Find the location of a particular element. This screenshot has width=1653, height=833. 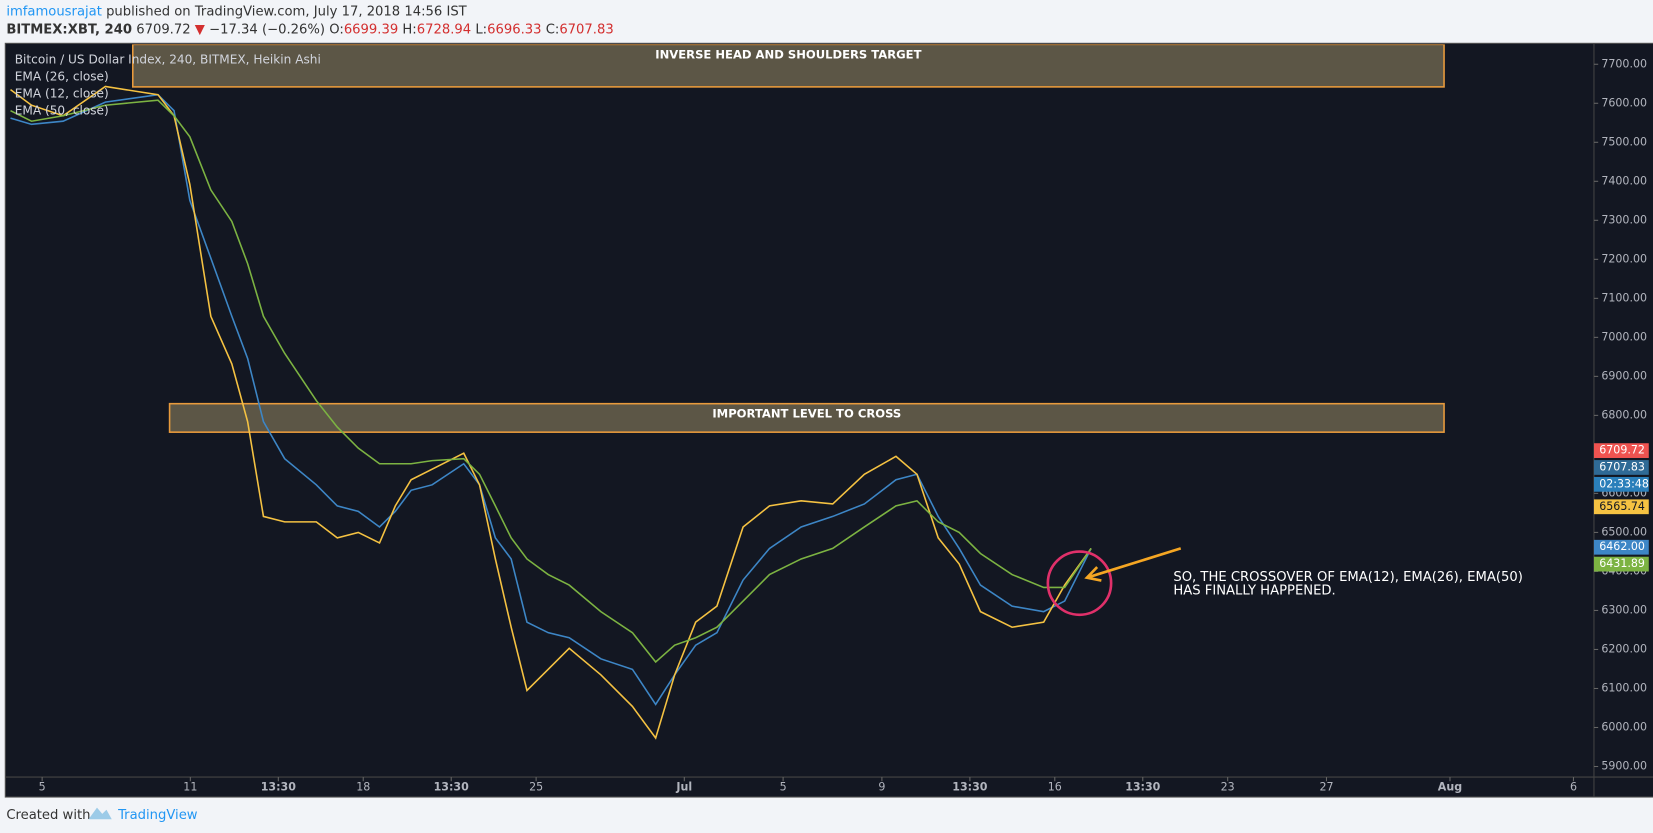

y-tick-label: 6900.00 is located at coordinates (1624, 375).